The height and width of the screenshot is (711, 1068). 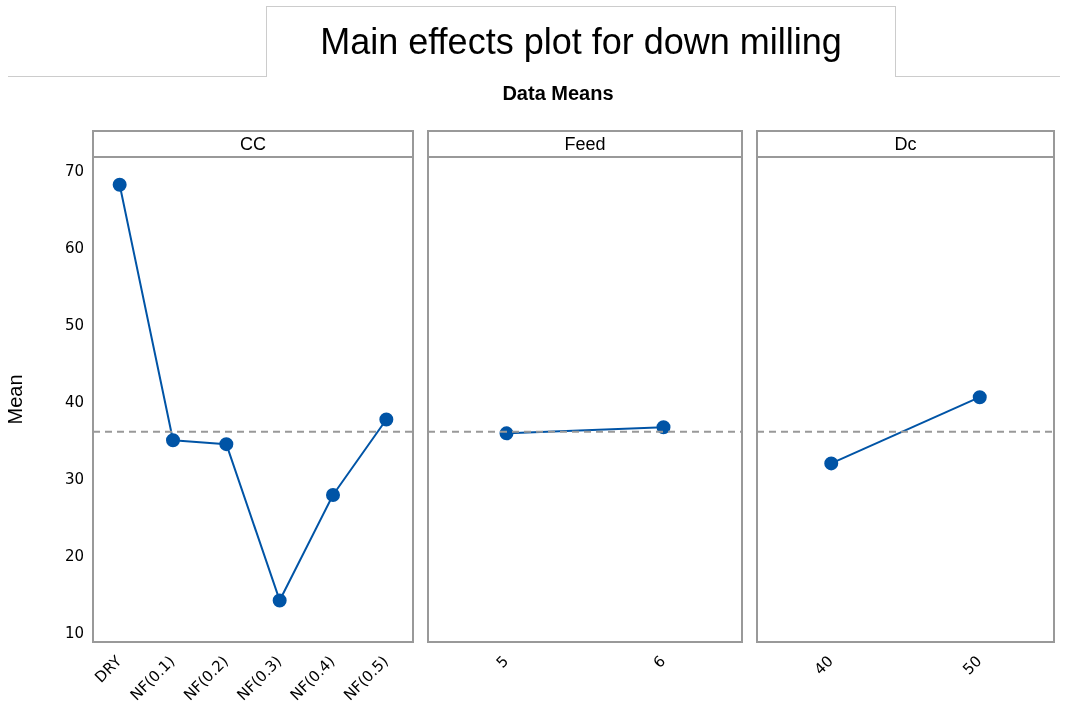 I want to click on text: Data Means, so click(x=558, y=93).